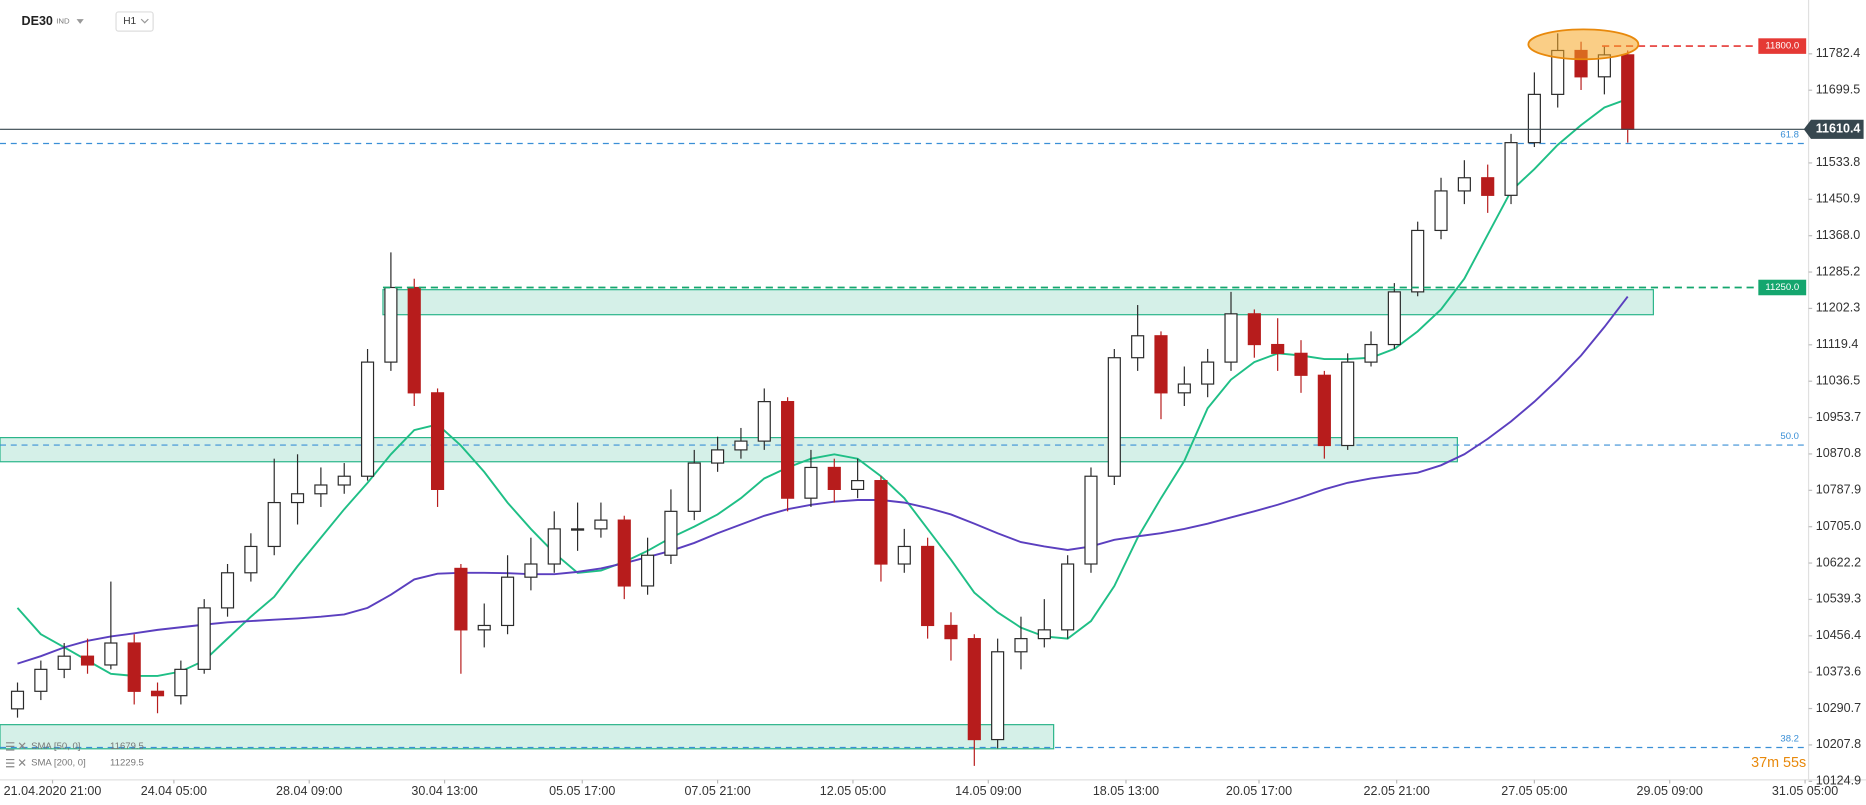 The image size is (1866, 805). I want to click on y-tick-label: 10456.4, so click(1838, 635).